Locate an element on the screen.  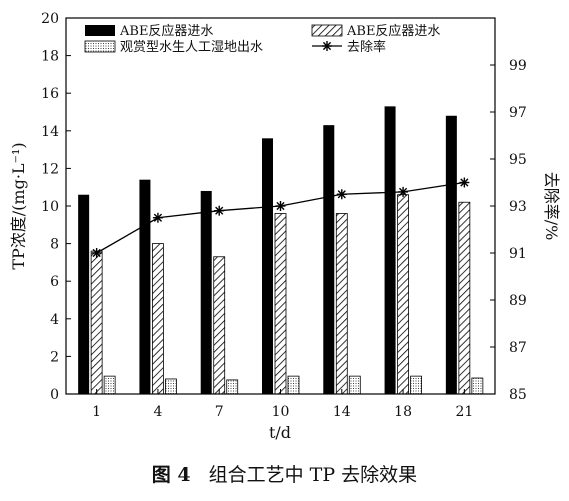
left-tick-label-16: 16 is located at coordinates (50, 94).